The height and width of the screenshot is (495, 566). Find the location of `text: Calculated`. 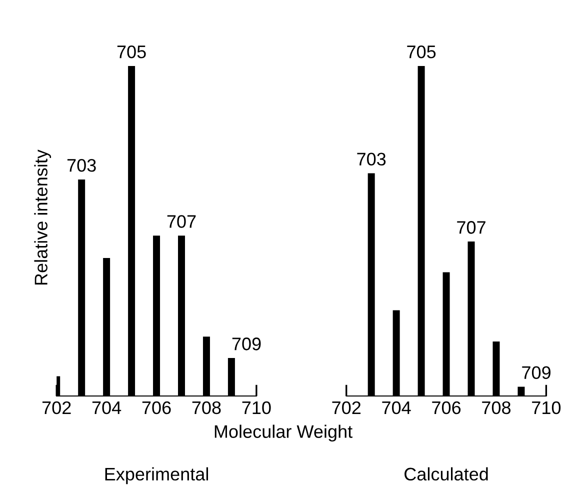

text: Calculated is located at coordinates (446, 474).